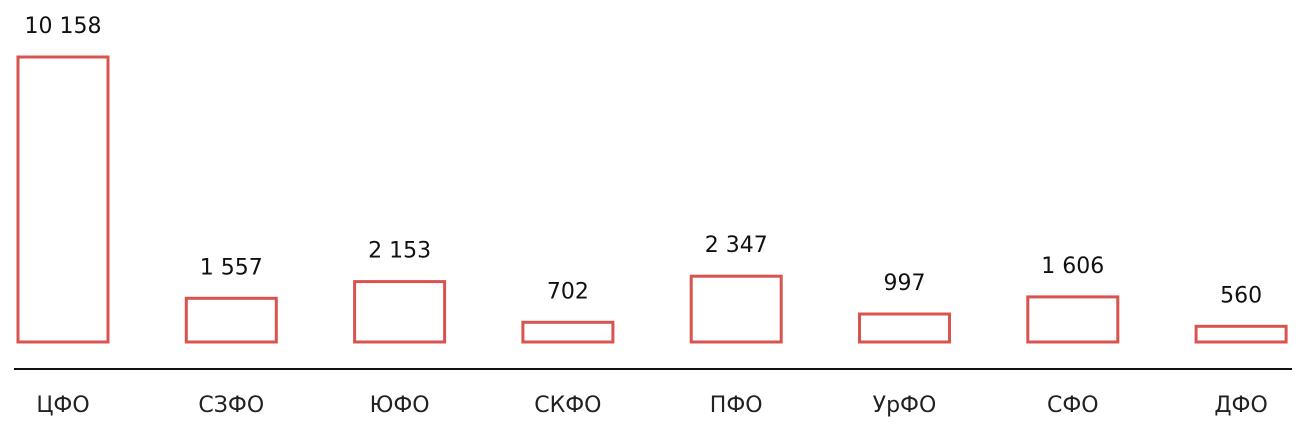 Image resolution: width=1300 pixels, height=430 pixels. I want to click on value-label: 2 153, so click(399, 251).